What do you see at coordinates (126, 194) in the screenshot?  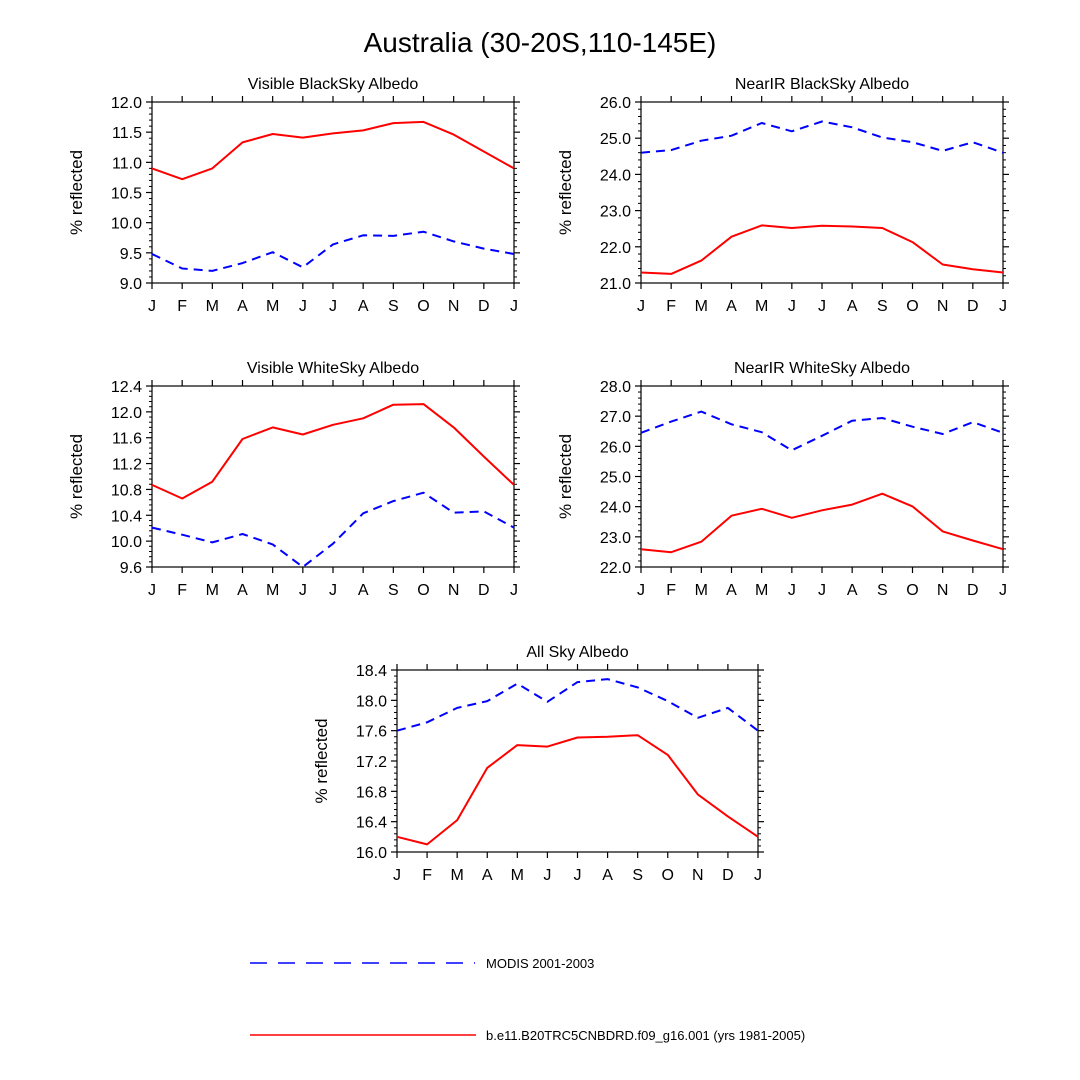 I see `y-tick-label: 10.5` at bounding box center [126, 194].